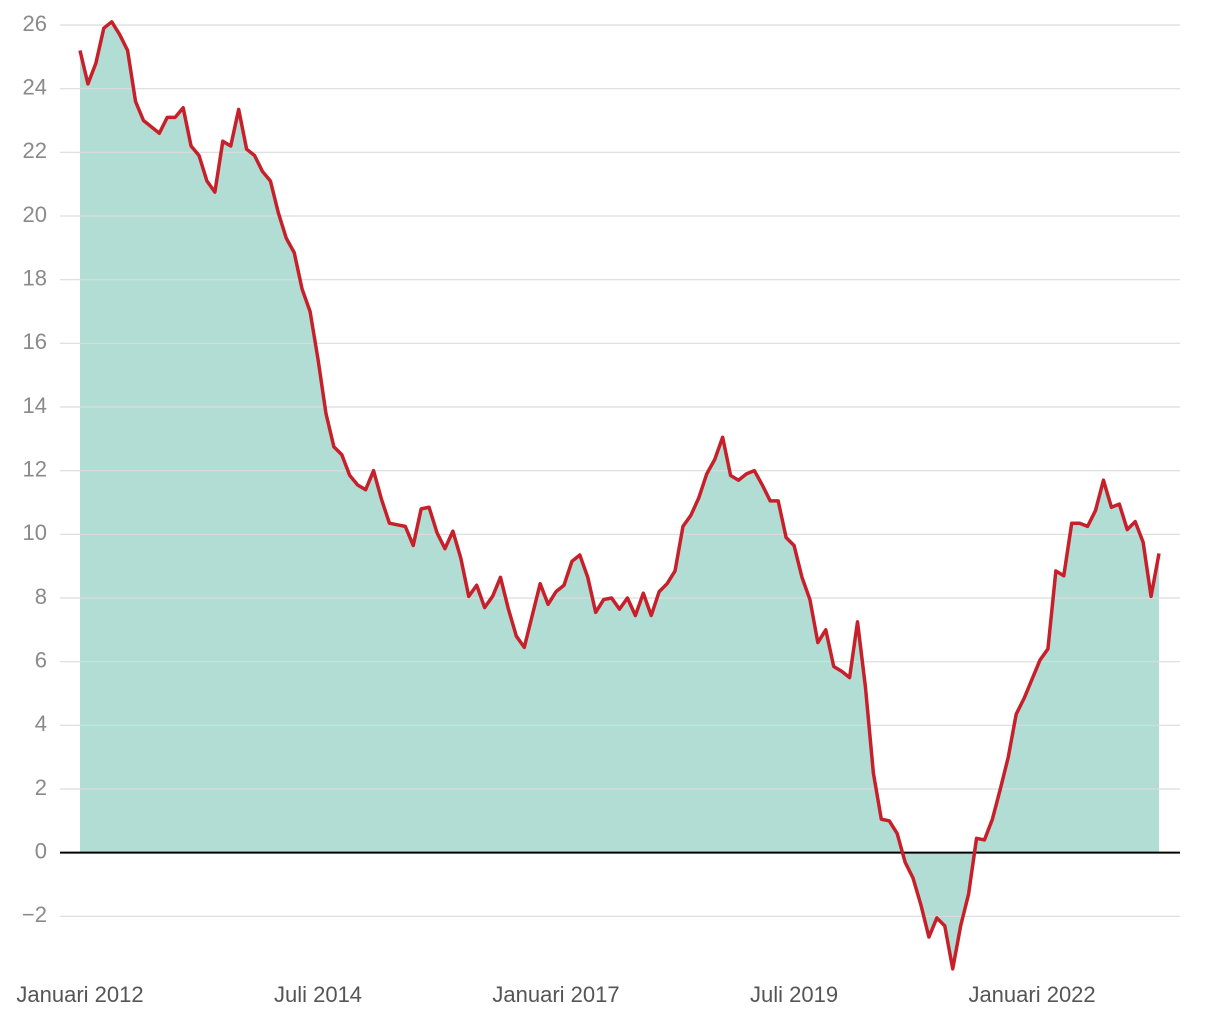 The height and width of the screenshot is (1020, 1220). What do you see at coordinates (35, 468) in the screenshot?
I see `y-tick-label: 12` at bounding box center [35, 468].